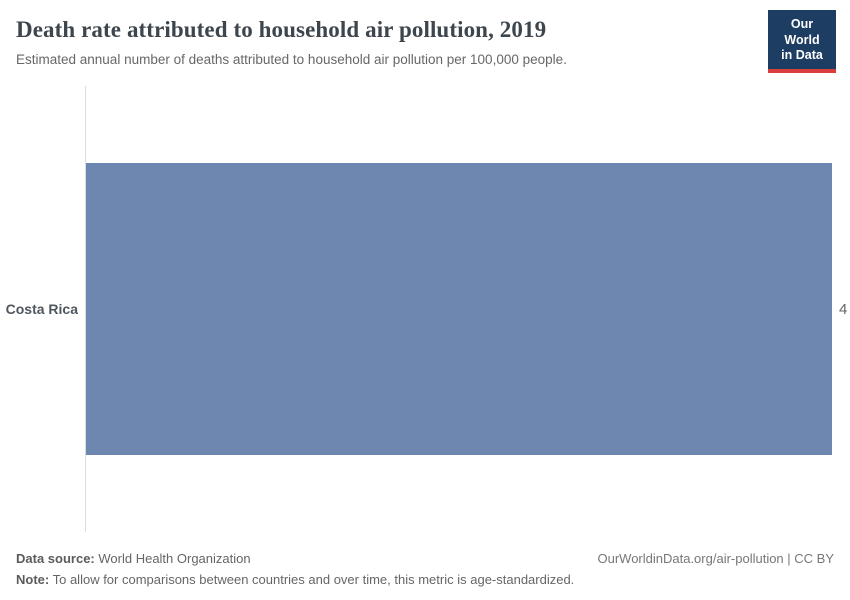 The image size is (850, 600). Describe the element at coordinates (41, 309) in the screenshot. I see `category-label: Costa Rica` at that location.